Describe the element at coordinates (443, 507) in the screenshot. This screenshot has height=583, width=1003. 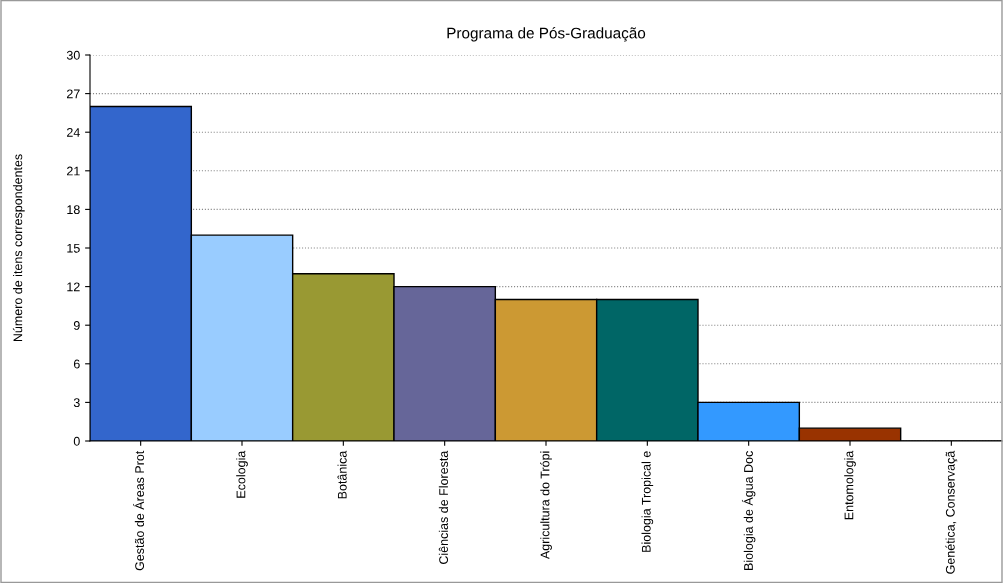
I see `x-tick-label: Ciências de Floresta` at that location.